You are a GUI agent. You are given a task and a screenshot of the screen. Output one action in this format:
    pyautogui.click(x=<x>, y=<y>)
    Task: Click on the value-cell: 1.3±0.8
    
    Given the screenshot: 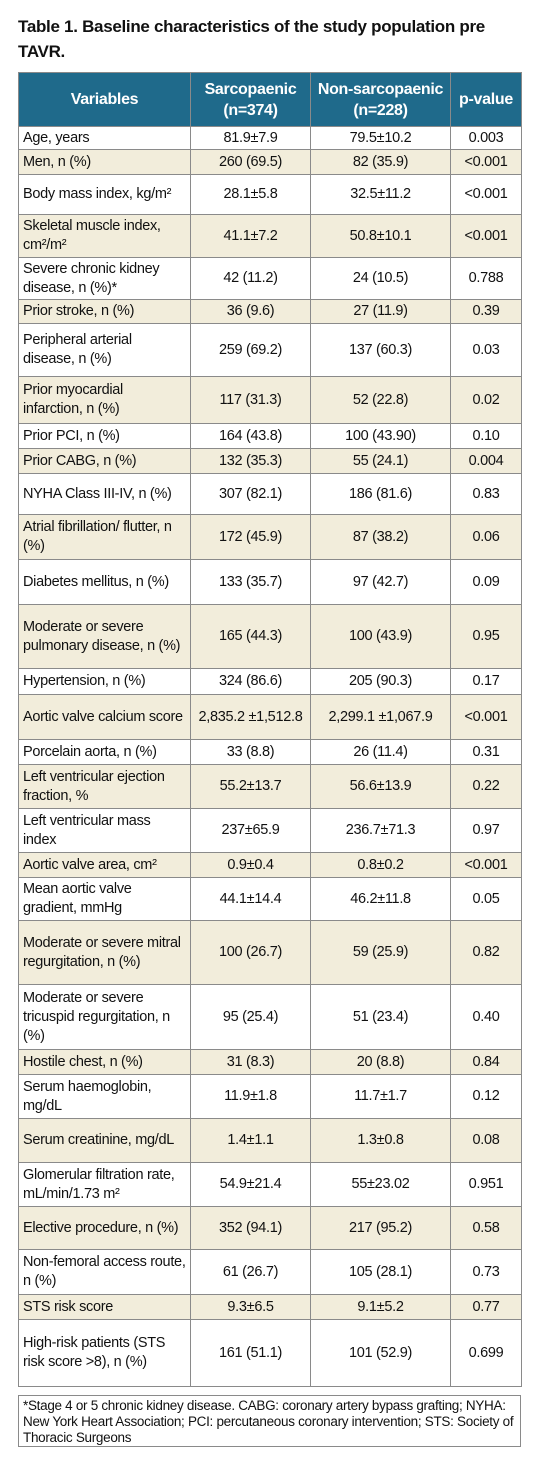 What is the action you would take?
    pyautogui.click(x=380, y=1140)
    